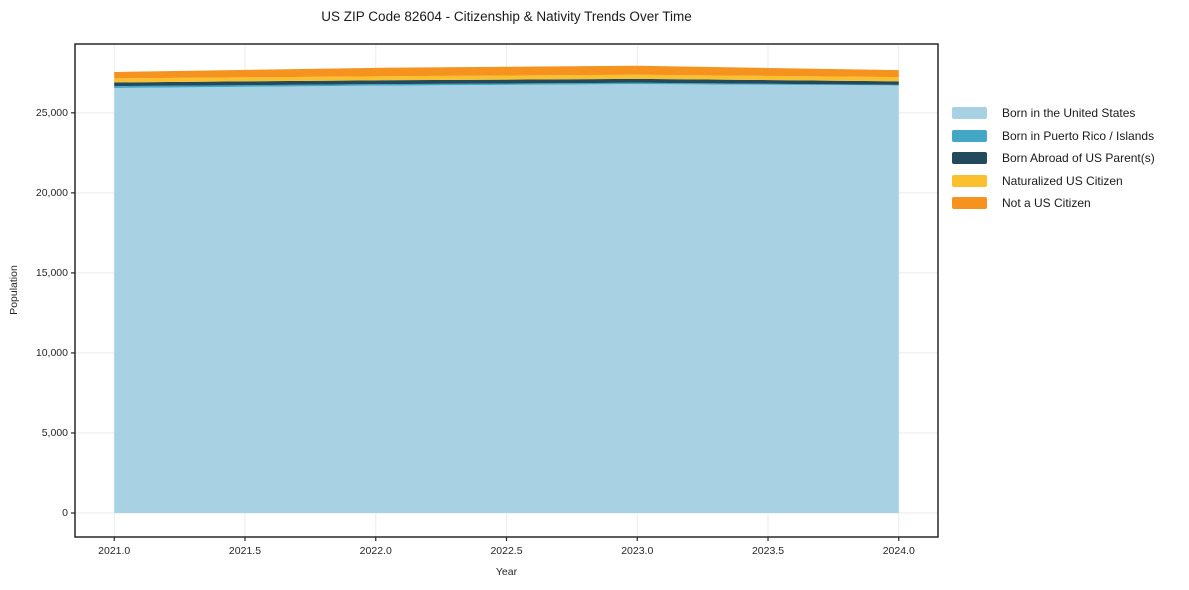 The image size is (1189, 590). Describe the element at coordinates (114, 551) in the screenshot. I see `x-tick-label: 2021.0` at that location.